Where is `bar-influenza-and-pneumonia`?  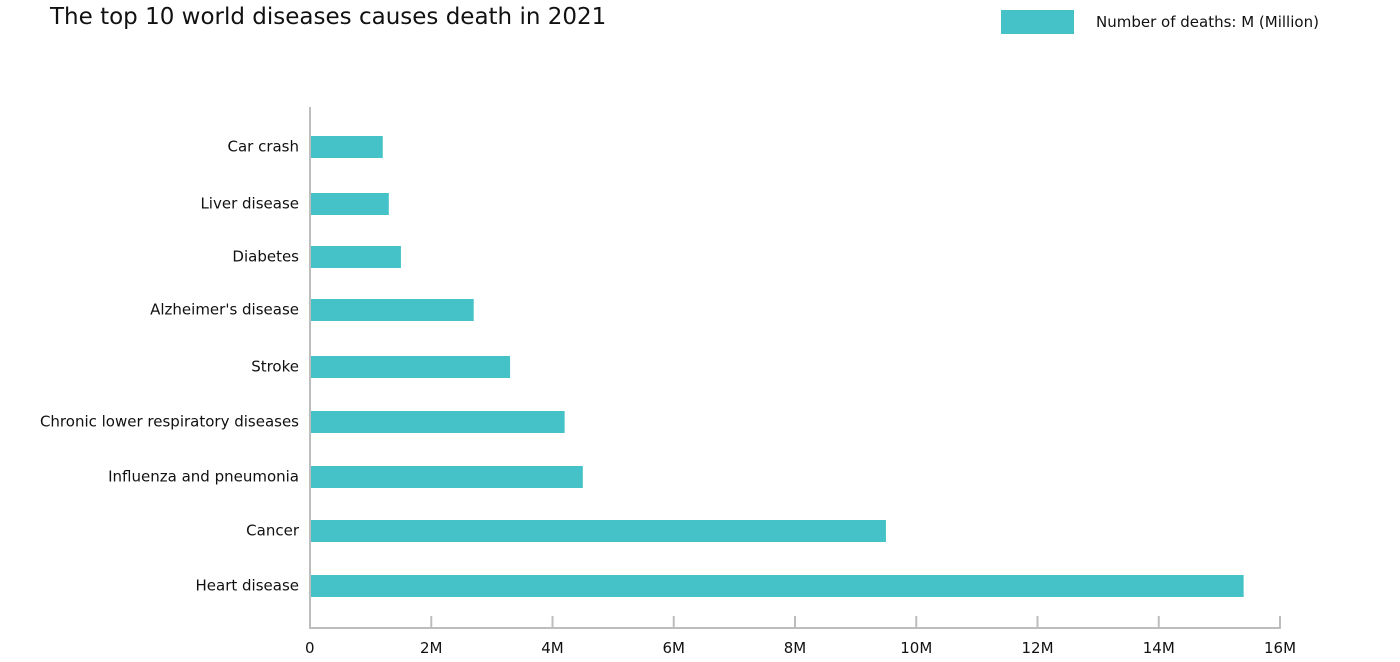 bar-influenza-and-pneumonia is located at coordinates (446, 477).